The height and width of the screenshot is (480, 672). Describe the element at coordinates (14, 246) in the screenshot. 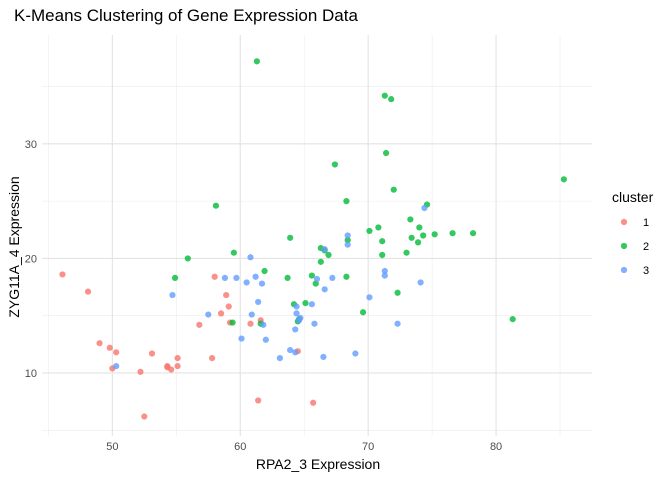

I see `y-axis-title: ZYG11A_4 Expression` at that location.